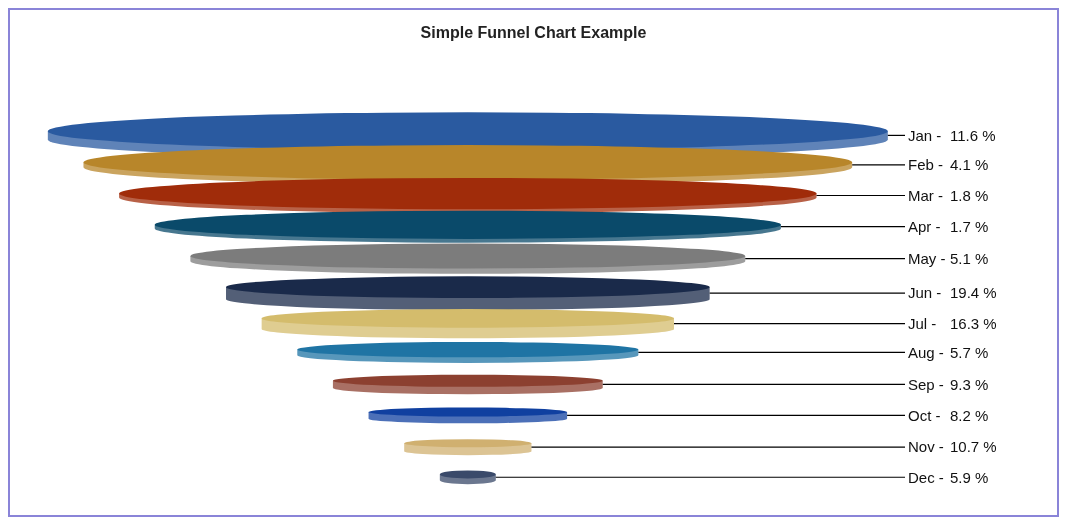  I want to click on category-label: Jun -, so click(925, 293).